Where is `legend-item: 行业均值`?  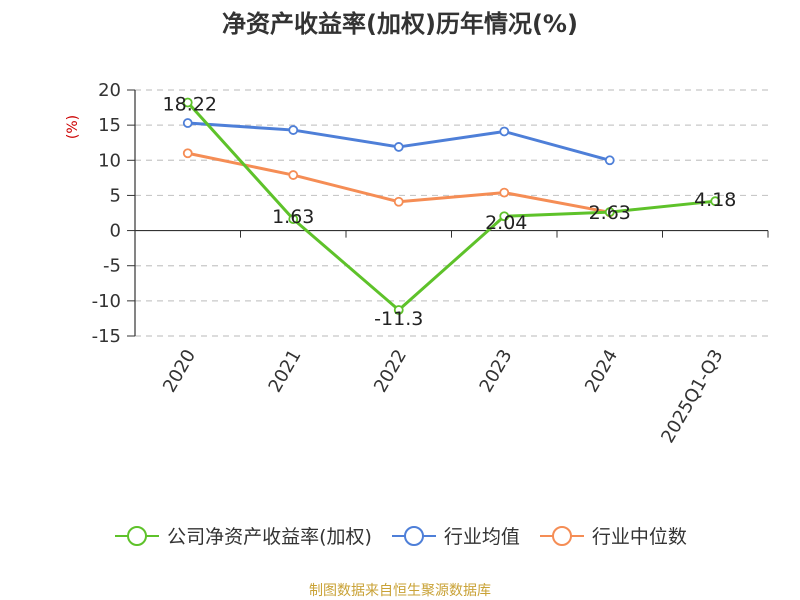 legend-item: 行业均值 is located at coordinates (455, 535).